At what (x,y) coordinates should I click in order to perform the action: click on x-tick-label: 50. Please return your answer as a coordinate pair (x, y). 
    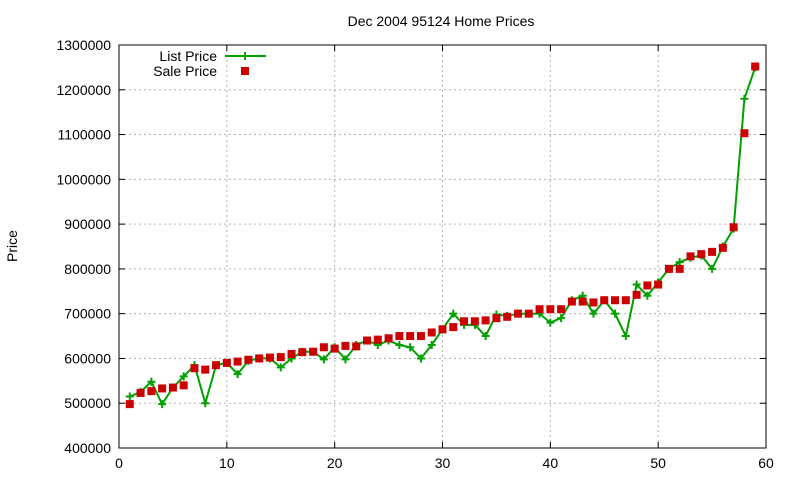
    Looking at the image, I should click on (658, 463).